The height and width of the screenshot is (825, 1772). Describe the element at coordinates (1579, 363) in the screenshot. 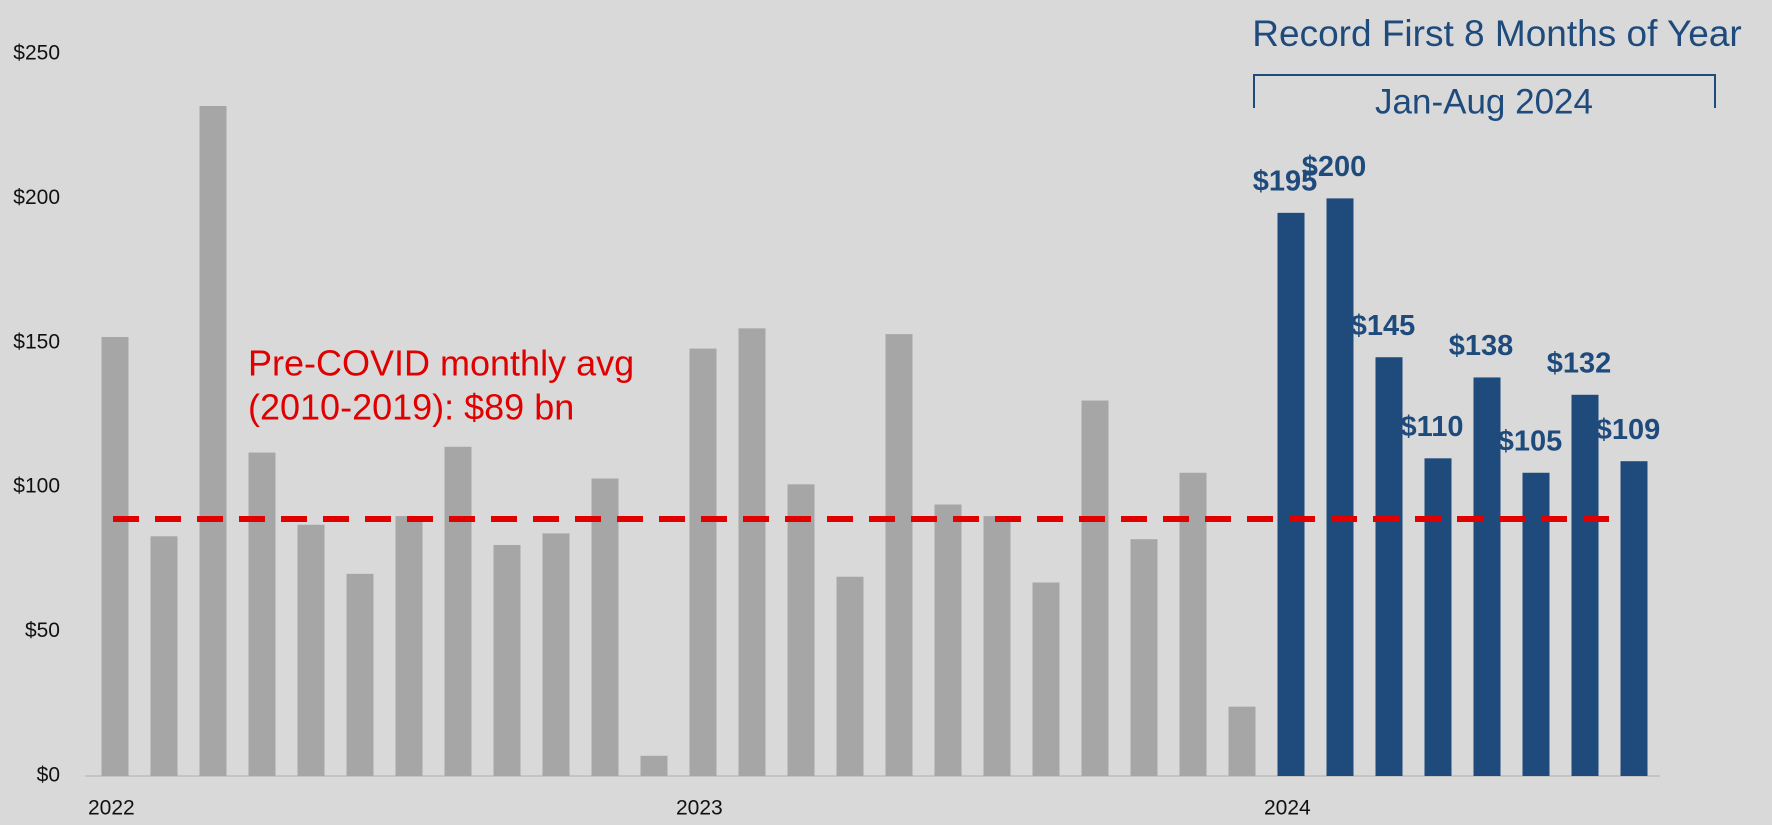

I see `value-label: $132` at that location.